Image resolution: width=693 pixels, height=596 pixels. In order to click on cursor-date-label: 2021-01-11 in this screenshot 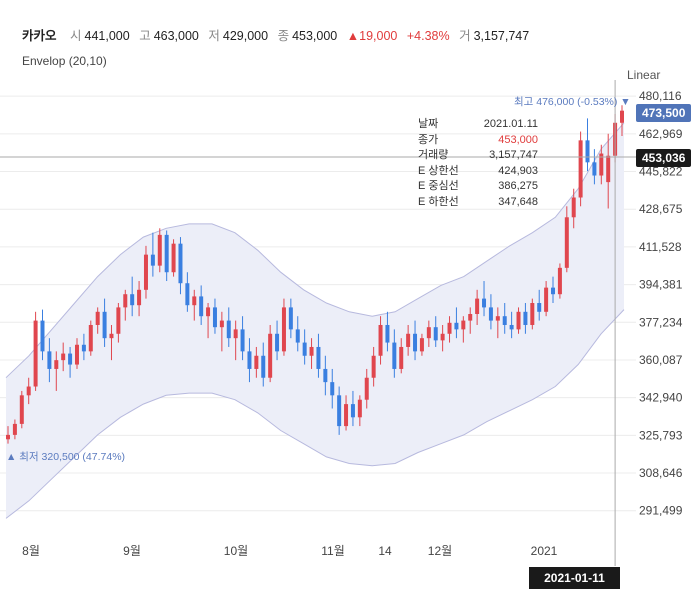, I will do `click(574, 578)`.